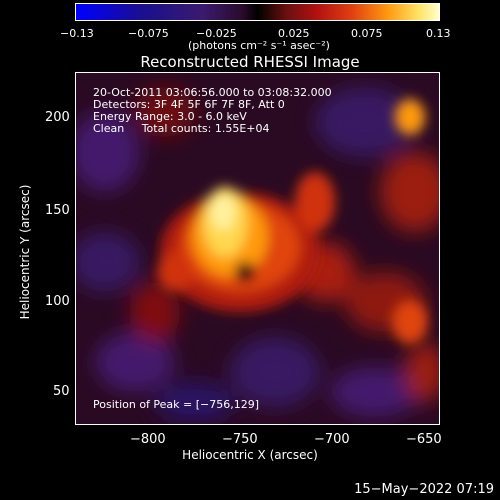  Describe the element at coordinates (181, 128) in the screenshot. I see `info-line: Clean Total counts: 1.55E+04` at that location.